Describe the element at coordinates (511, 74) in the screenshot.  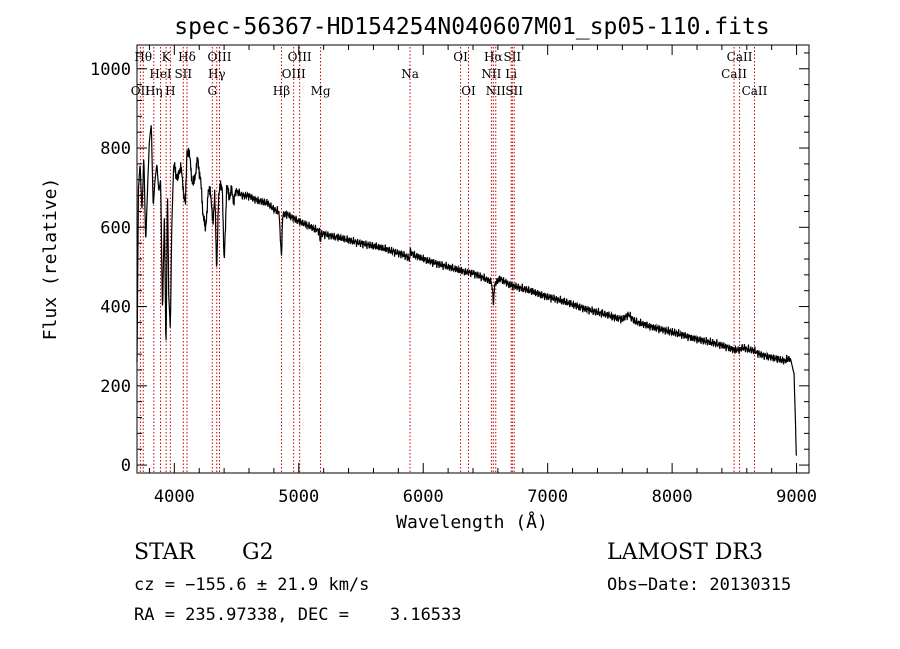
I see `line-marker-label: Li` at that location.